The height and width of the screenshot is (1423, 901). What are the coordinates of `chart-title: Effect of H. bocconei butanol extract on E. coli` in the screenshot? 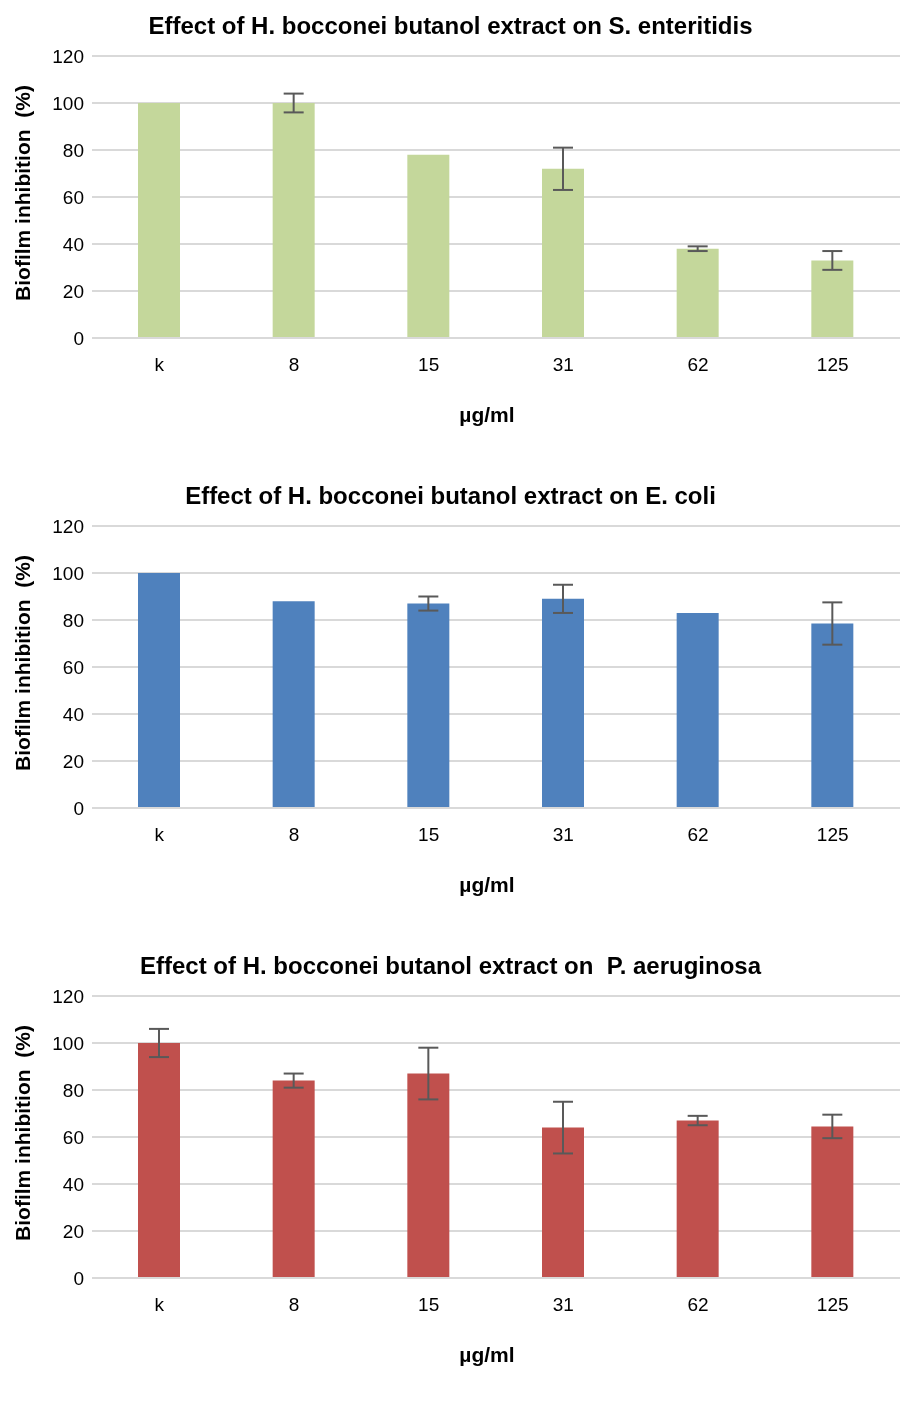 It's located at (450, 495).